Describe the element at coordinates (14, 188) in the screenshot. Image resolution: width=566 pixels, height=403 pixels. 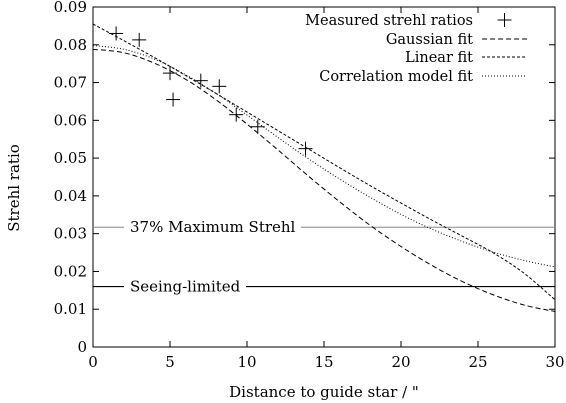
I see `y-axis-label: Strehl ratio` at that location.